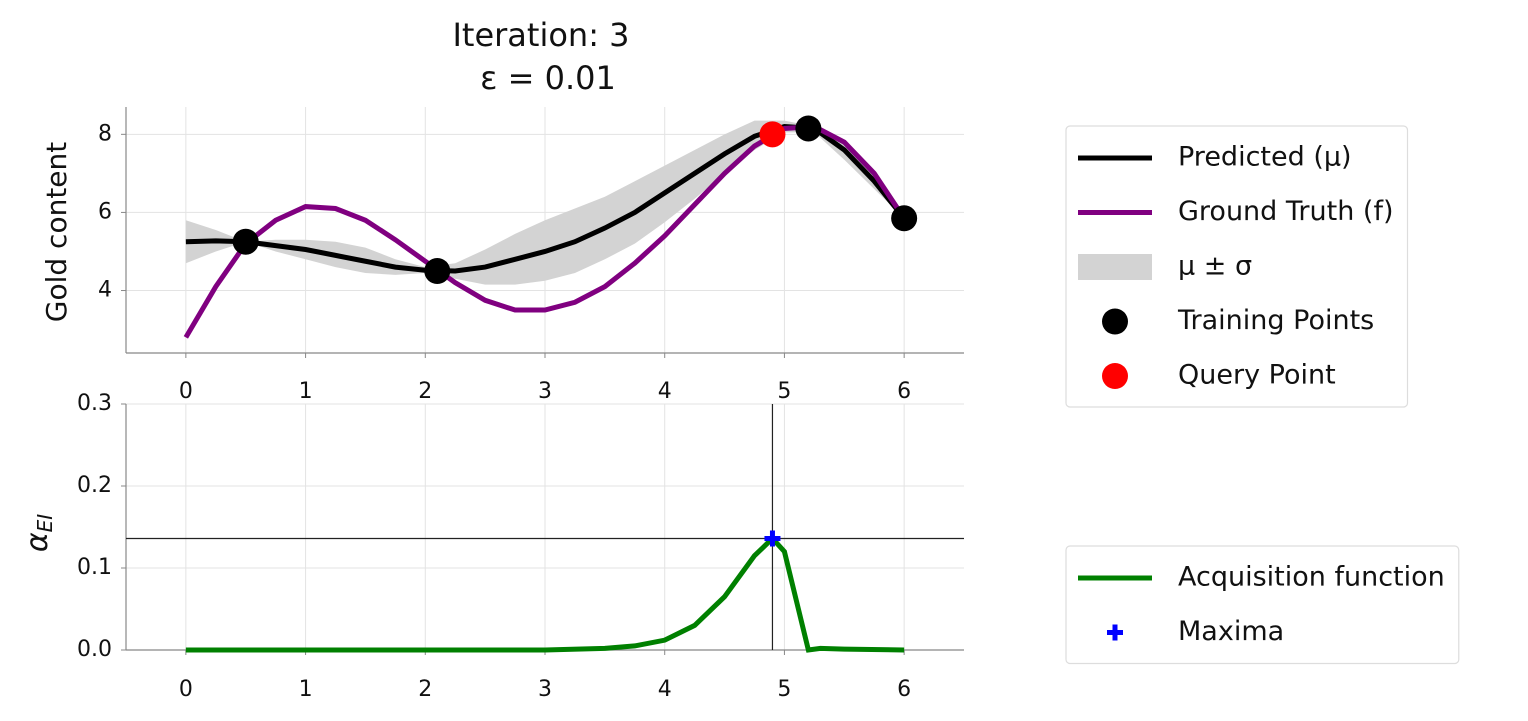 The height and width of the screenshot is (721, 1528). What do you see at coordinates (94, 485) in the screenshot?
I see `y-tick-label: 0.2` at bounding box center [94, 485].